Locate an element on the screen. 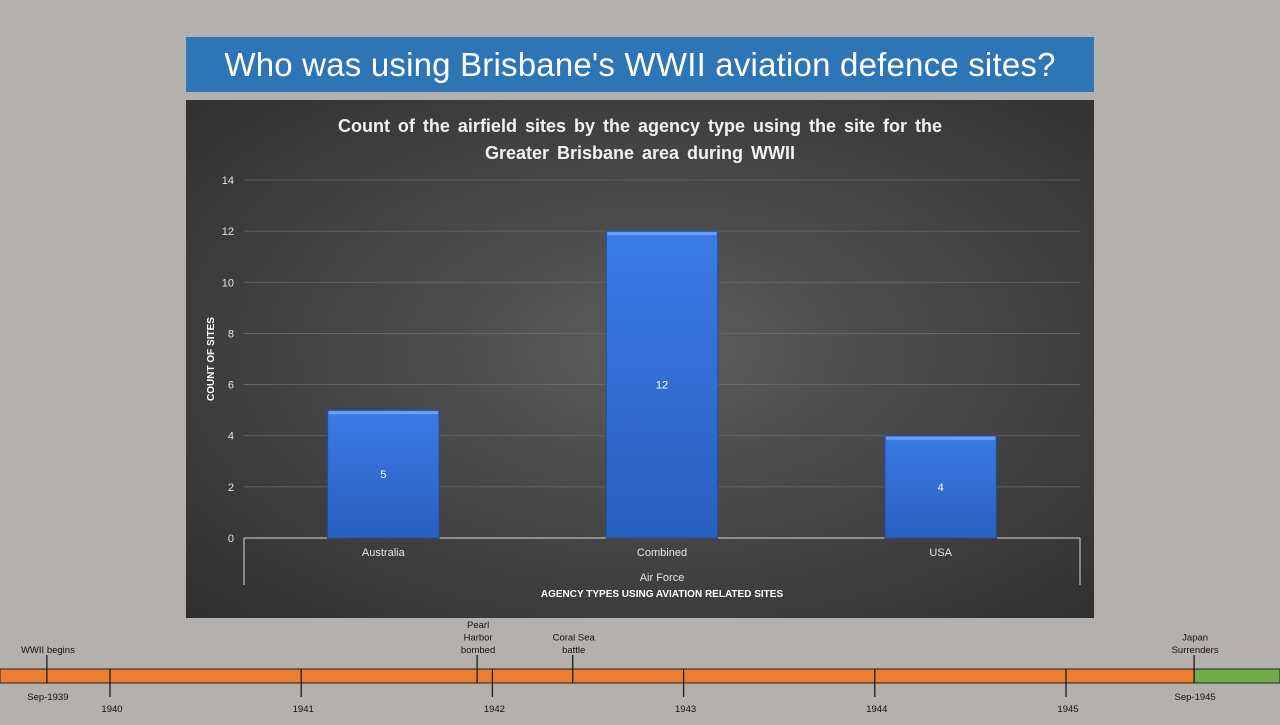 The width and height of the screenshot is (1280, 725). year-label: 1944 is located at coordinates (876, 709).